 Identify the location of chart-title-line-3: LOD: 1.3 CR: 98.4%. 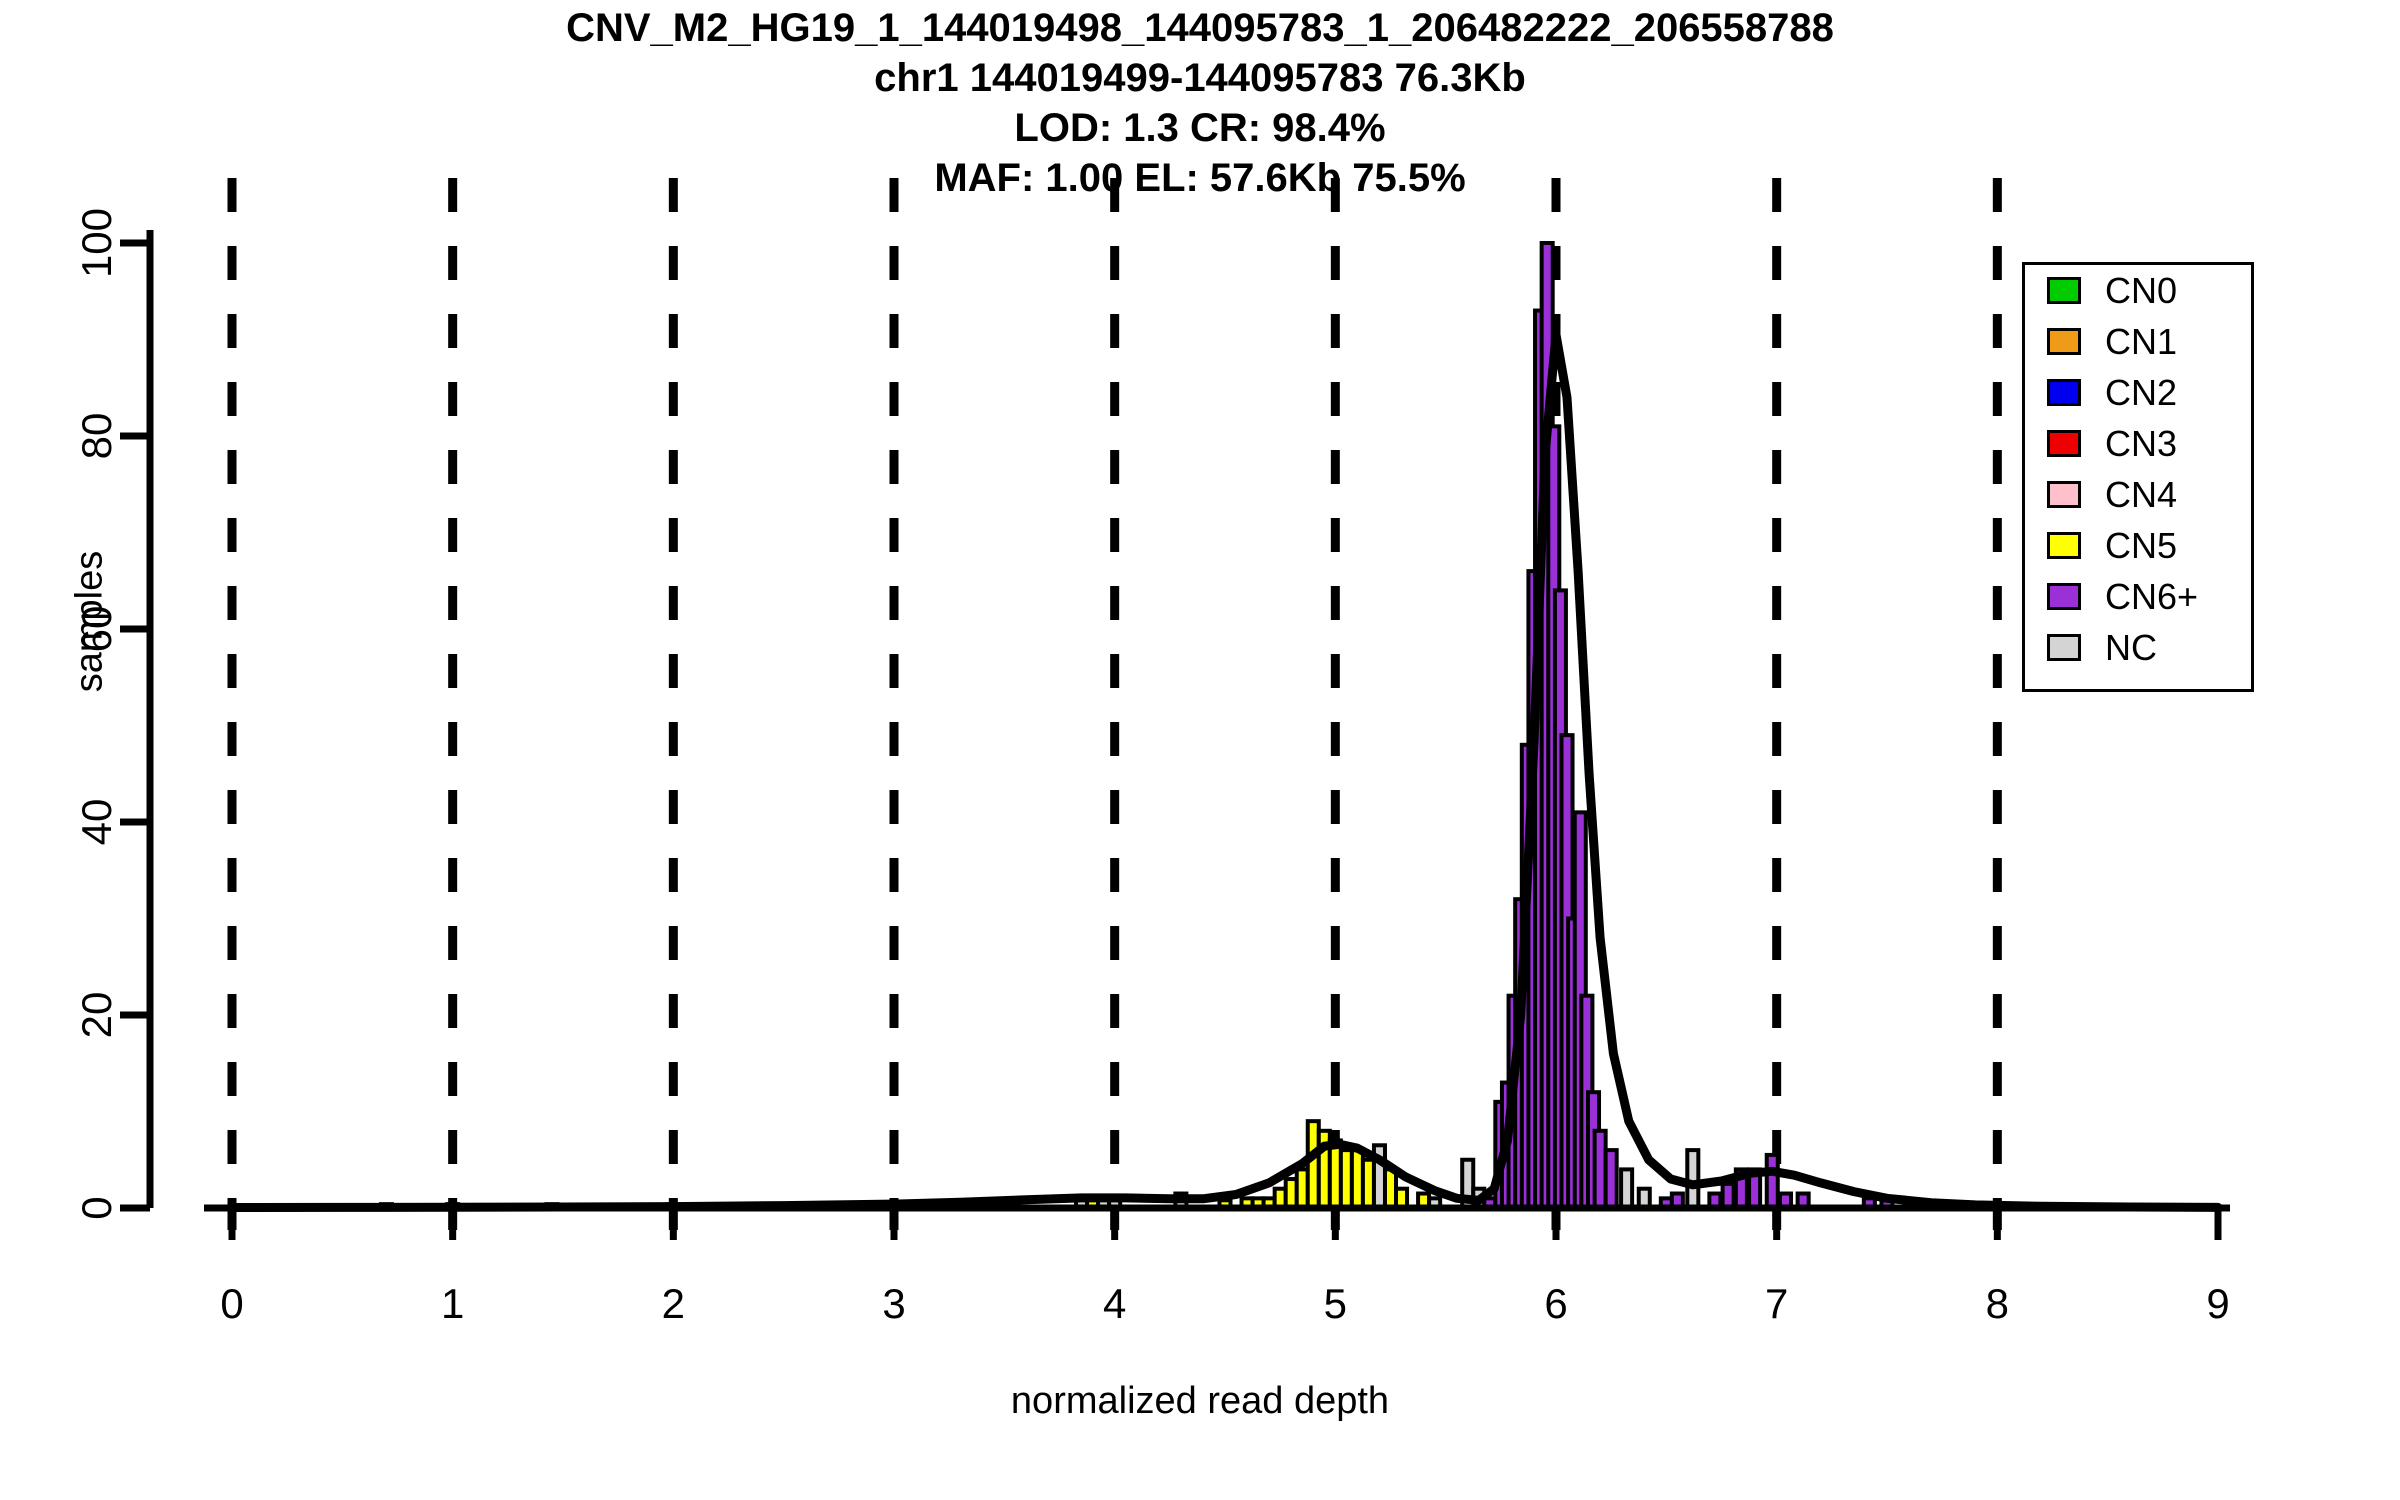
(1200, 128).